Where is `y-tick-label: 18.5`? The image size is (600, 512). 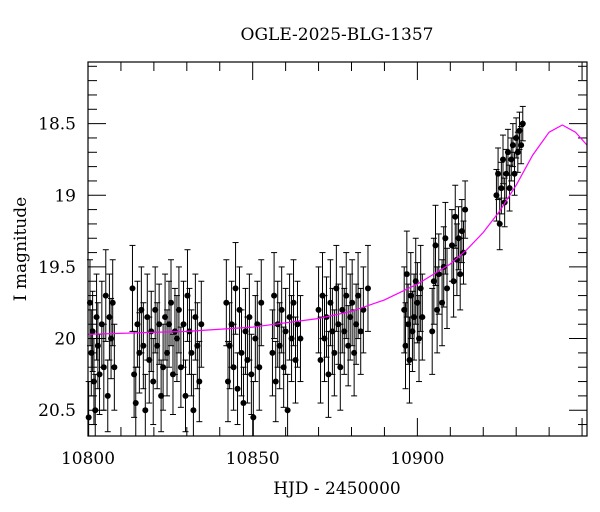 y-tick-label: 18.5 is located at coordinates (57, 125).